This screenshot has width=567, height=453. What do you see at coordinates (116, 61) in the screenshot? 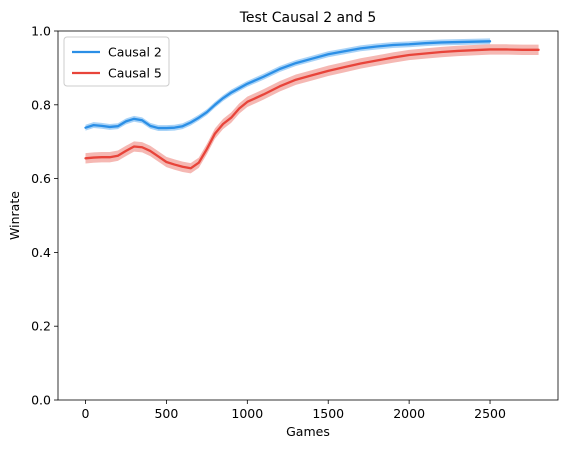
I see `legend: Causal 2 Causal 5` at bounding box center [116, 61].